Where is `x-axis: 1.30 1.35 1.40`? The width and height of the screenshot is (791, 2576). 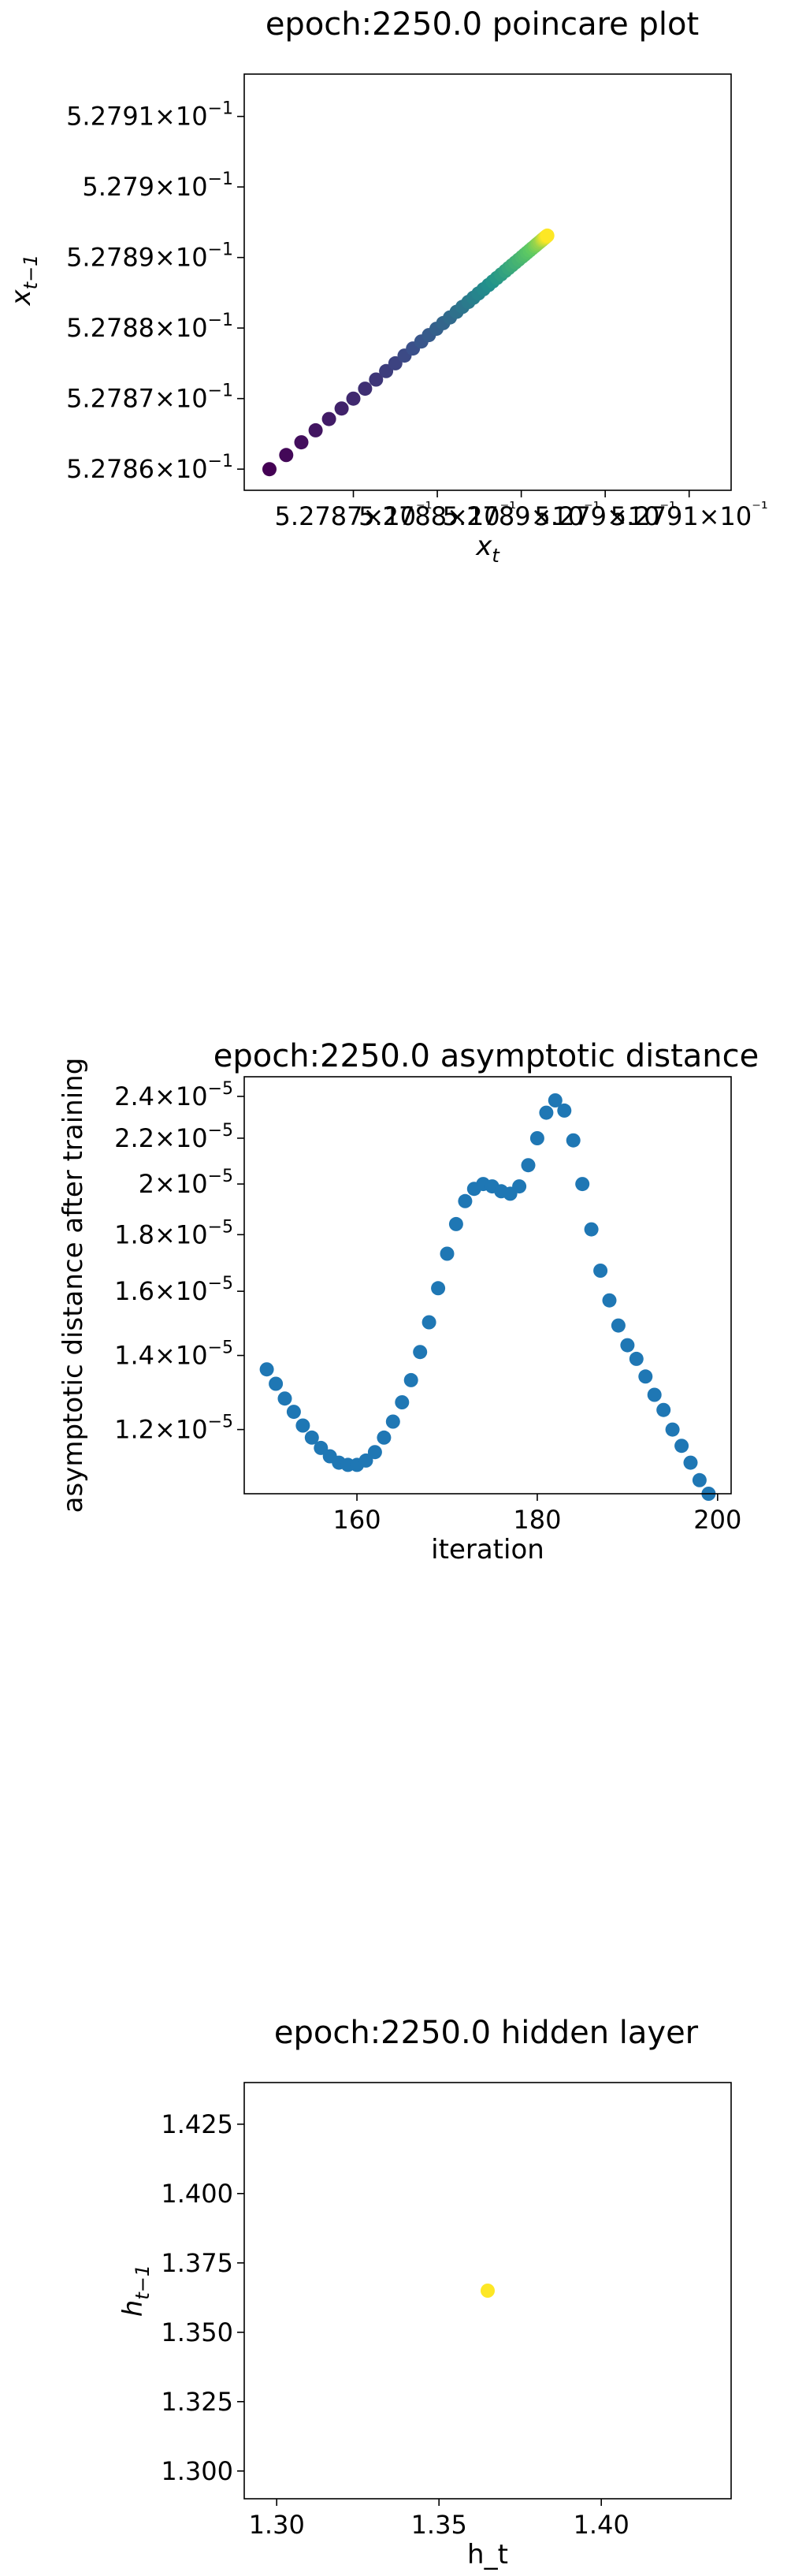
x-axis: 1.30 1.35 1.40 is located at coordinates (439, 2519).